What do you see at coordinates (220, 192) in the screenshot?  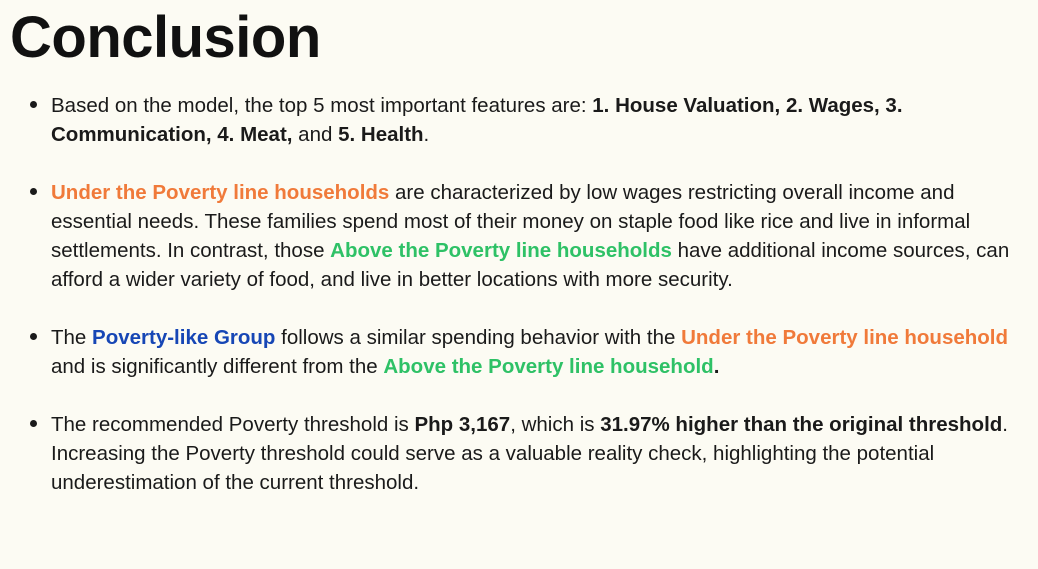 I see `bullet-highlight: Under the Poverty line households` at bounding box center [220, 192].